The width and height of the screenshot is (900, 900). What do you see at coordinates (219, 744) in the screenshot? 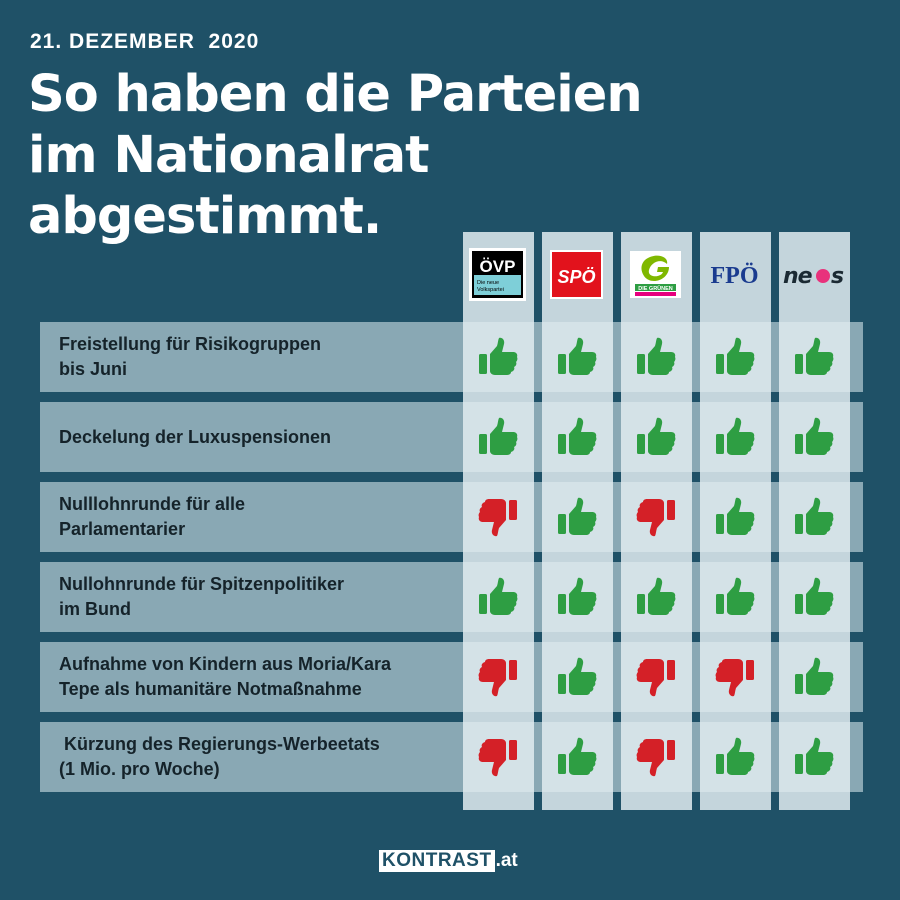
I see `motion-label-line: Kürzung des Regierungs-Werbeetats` at bounding box center [219, 744].